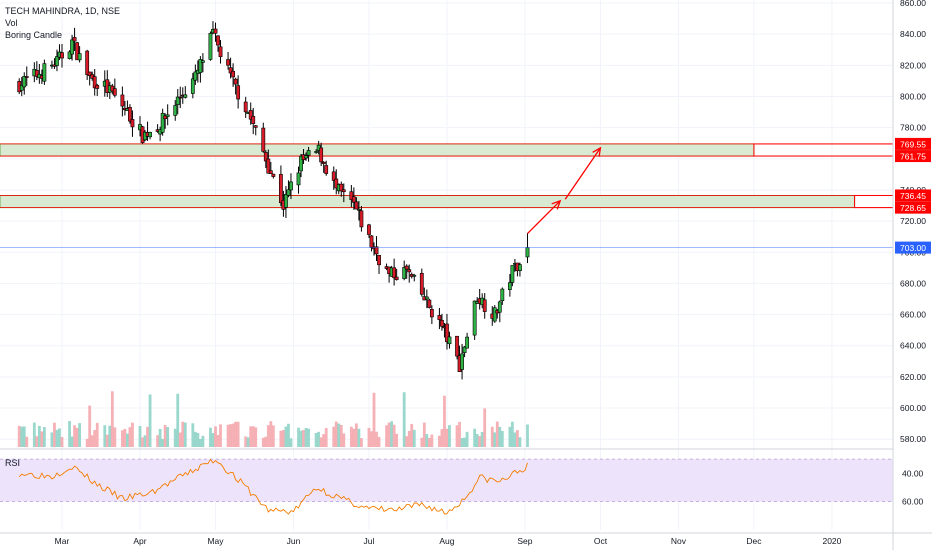 Image resolution: width=932 pixels, height=550 pixels. What do you see at coordinates (913, 247) in the screenshot?
I see `last-price-tag` at bounding box center [913, 247].